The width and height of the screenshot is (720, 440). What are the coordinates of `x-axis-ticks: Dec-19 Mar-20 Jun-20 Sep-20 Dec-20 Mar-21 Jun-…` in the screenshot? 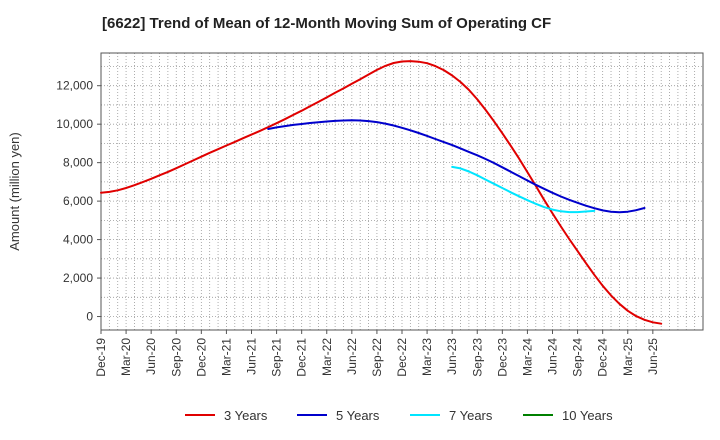 It's located at (377, 353).